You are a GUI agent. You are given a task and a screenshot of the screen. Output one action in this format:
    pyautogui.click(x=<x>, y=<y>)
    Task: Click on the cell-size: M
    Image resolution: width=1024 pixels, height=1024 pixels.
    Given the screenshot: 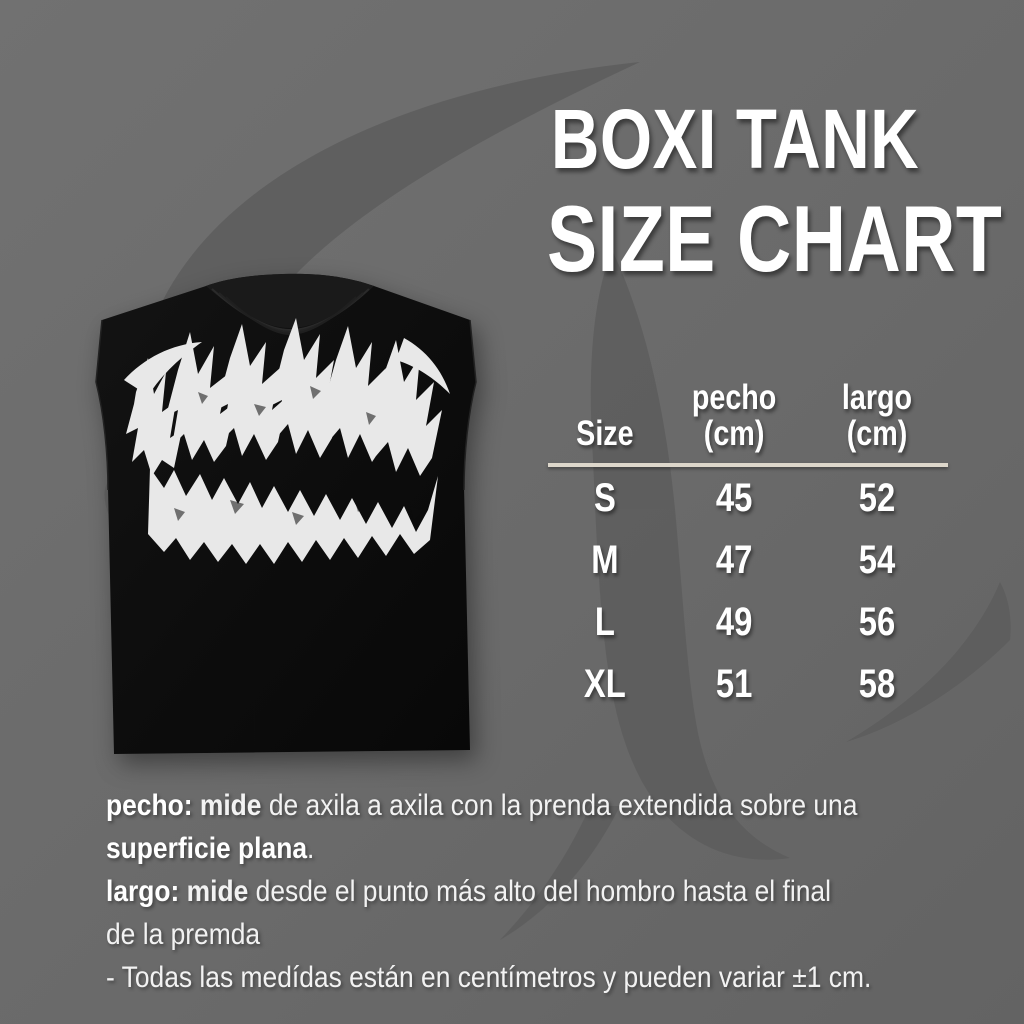 What is the action you would take?
    pyautogui.click(x=605, y=560)
    